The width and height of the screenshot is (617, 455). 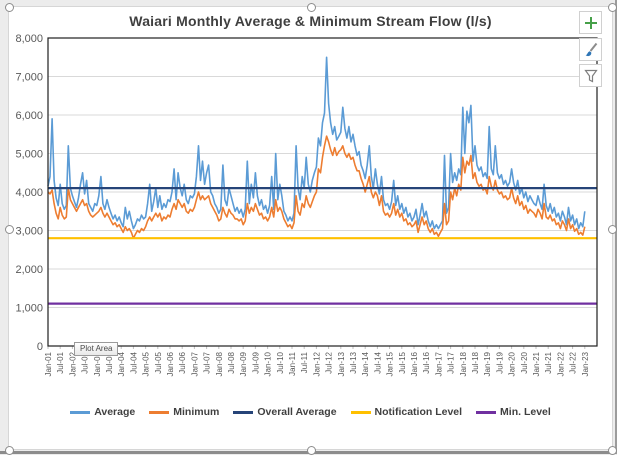 I want to click on x-axis-label: Jul-18, so click(x=475, y=362).